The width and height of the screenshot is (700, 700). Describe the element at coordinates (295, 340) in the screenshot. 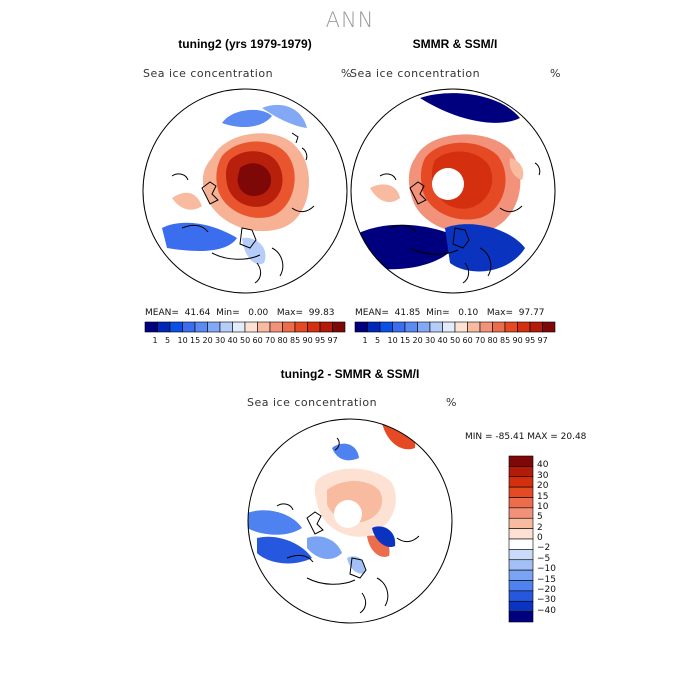

I see `colorbar-left-tick-label: 85` at that location.